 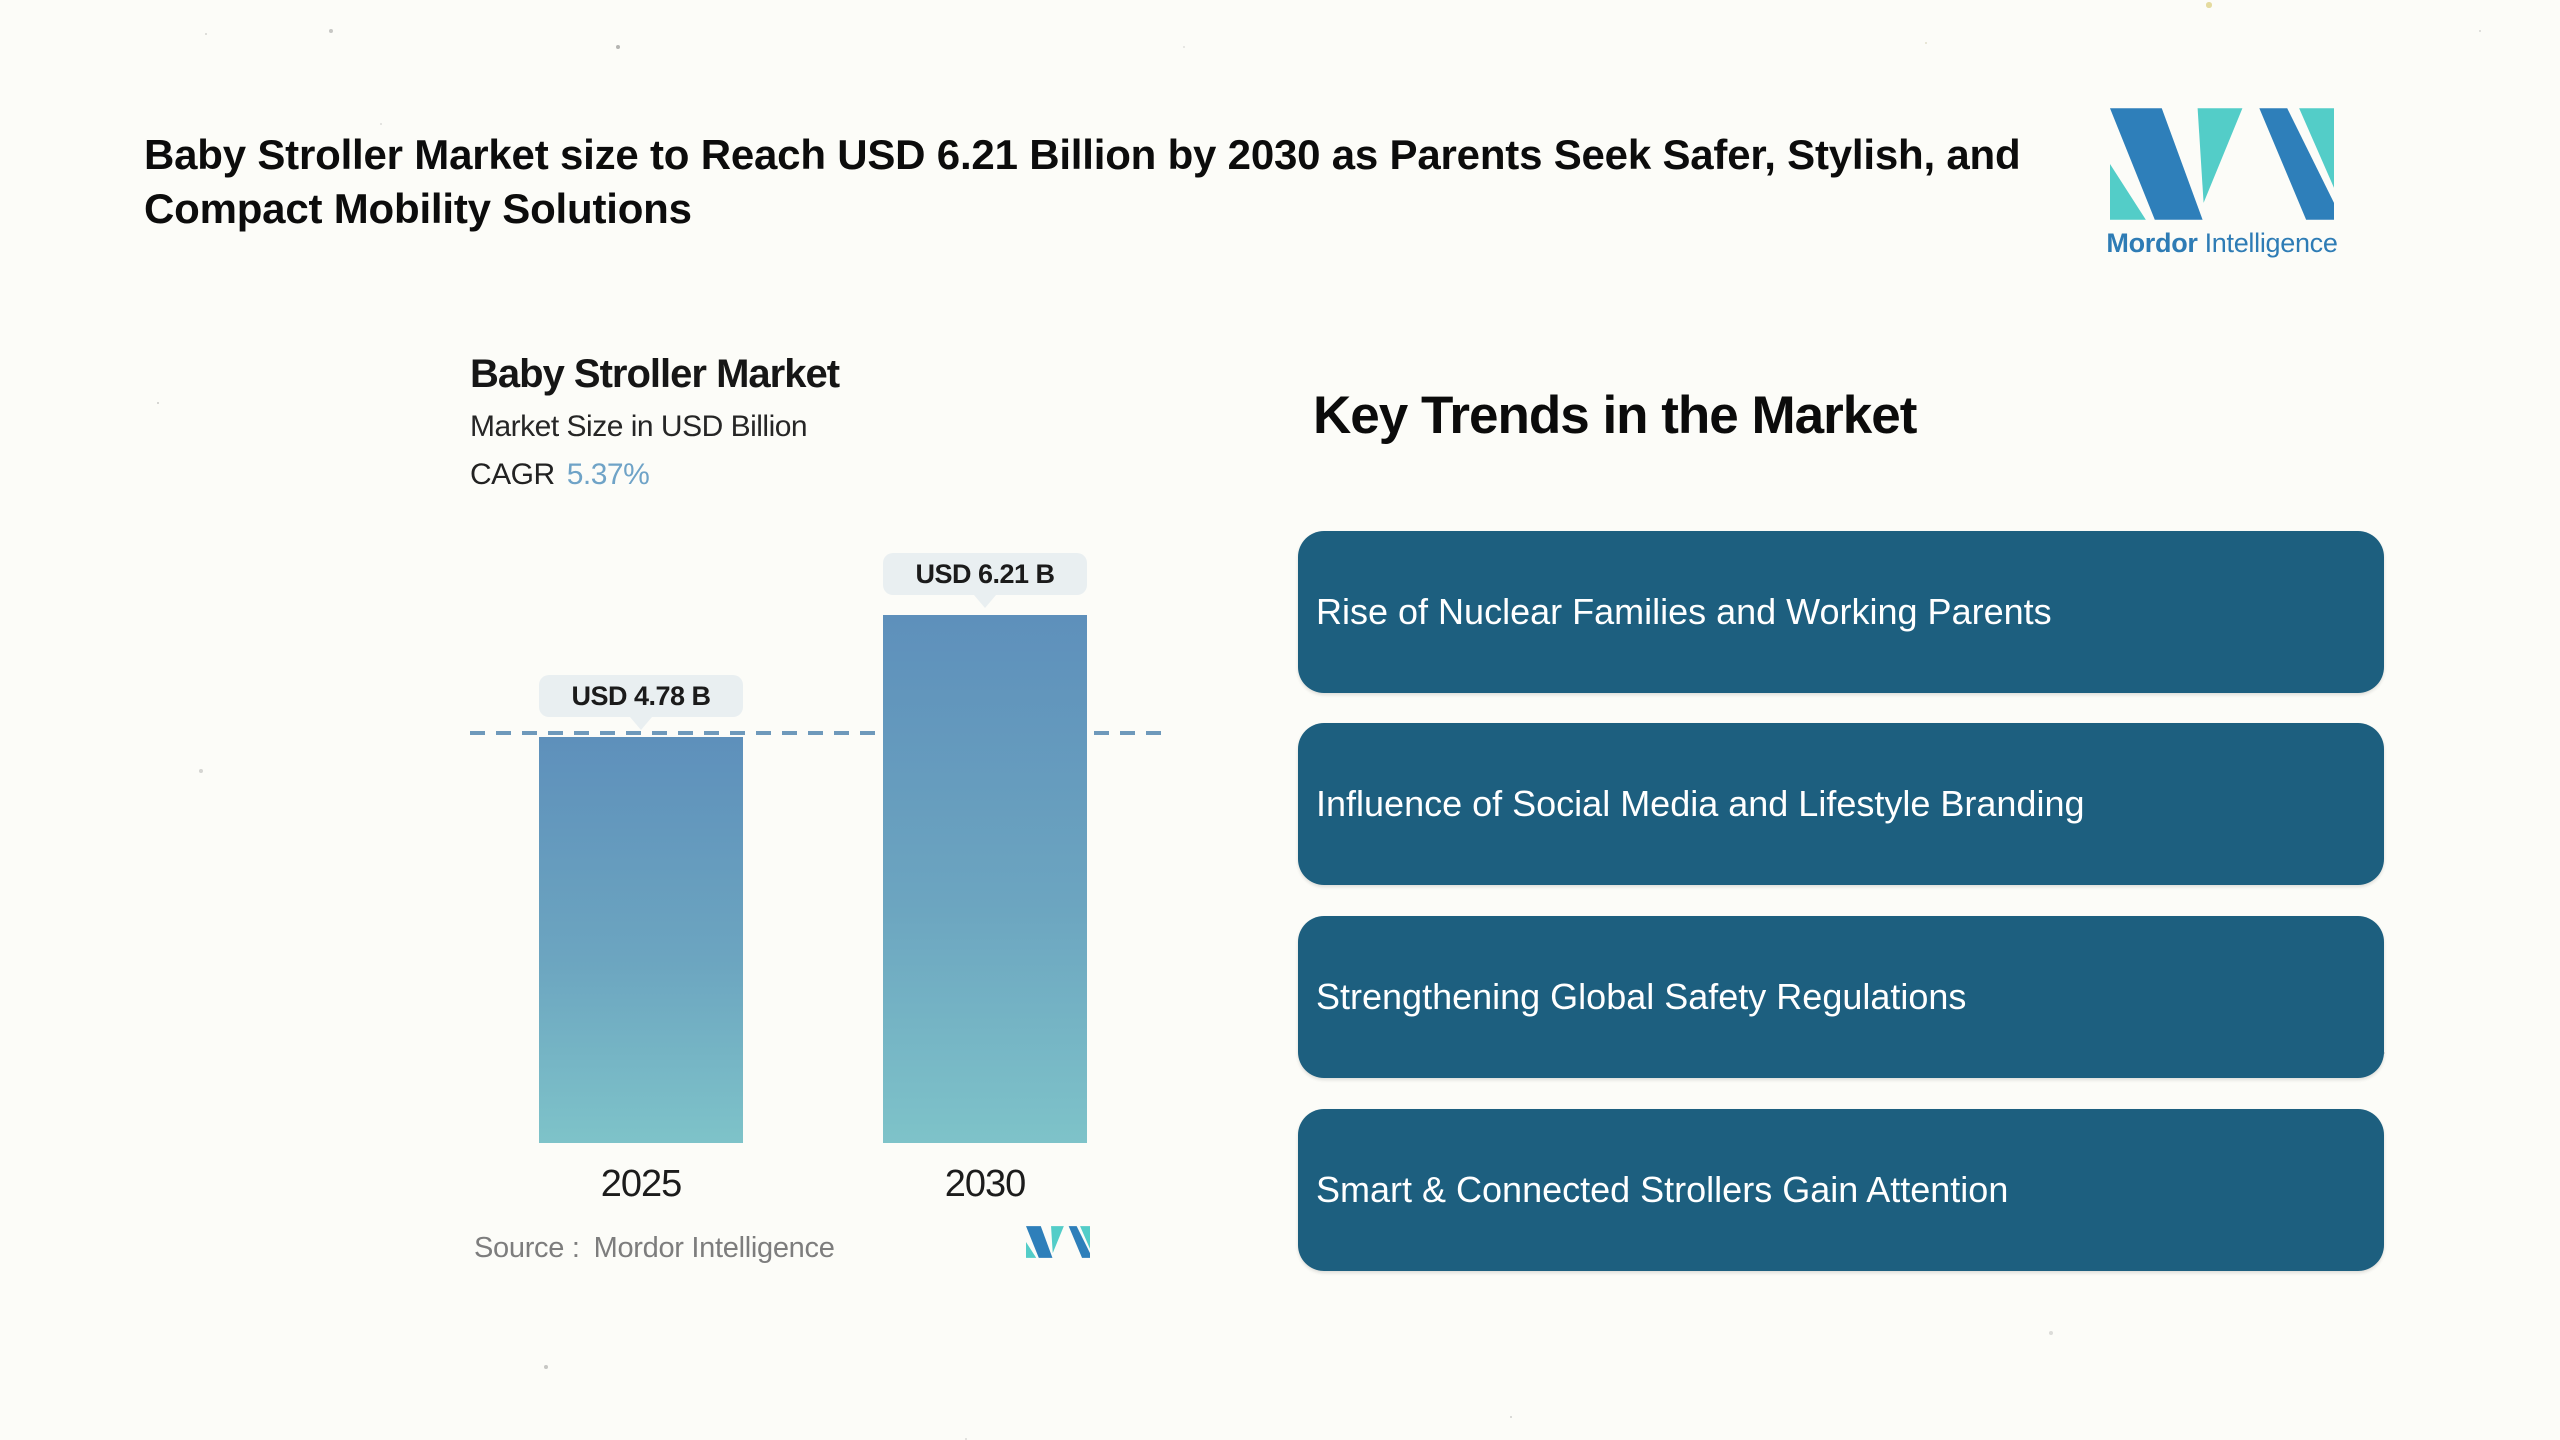 I want to click on chart-title: Baby Stroller Market, so click(x=655, y=374).